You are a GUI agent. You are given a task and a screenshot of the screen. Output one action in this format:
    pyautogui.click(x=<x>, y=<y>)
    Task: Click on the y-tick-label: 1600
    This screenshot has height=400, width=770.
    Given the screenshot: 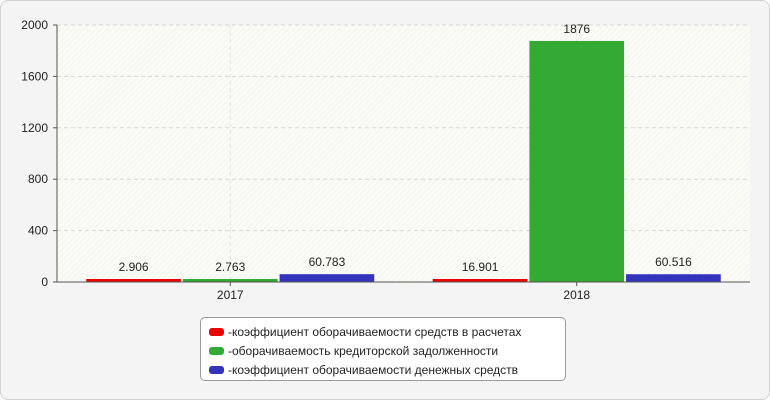 What is the action you would take?
    pyautogui.click(x=34, y=76)
    